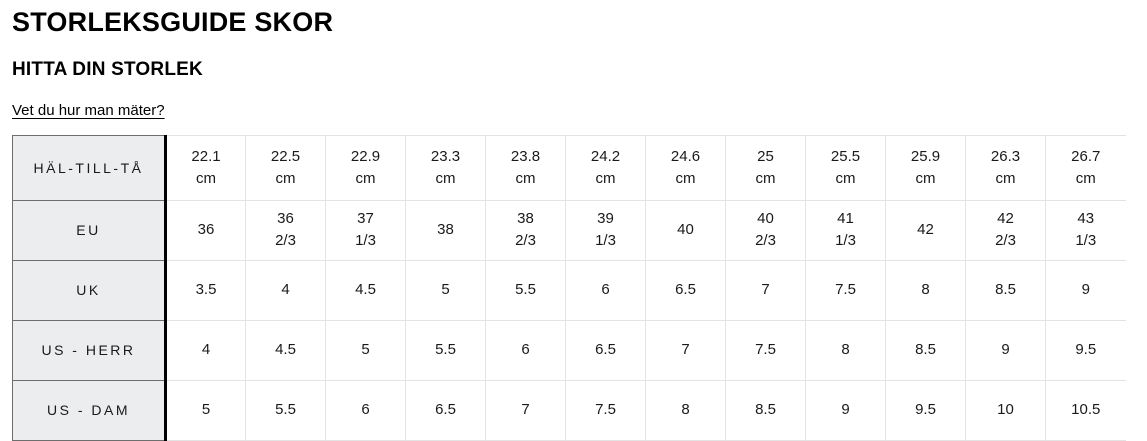 Image resolution: width=1147 pixels, height=441 pixels. Describe the element at coordinates (89, 350) in the screenshot. I see `row-header: US - HERR` at that location.